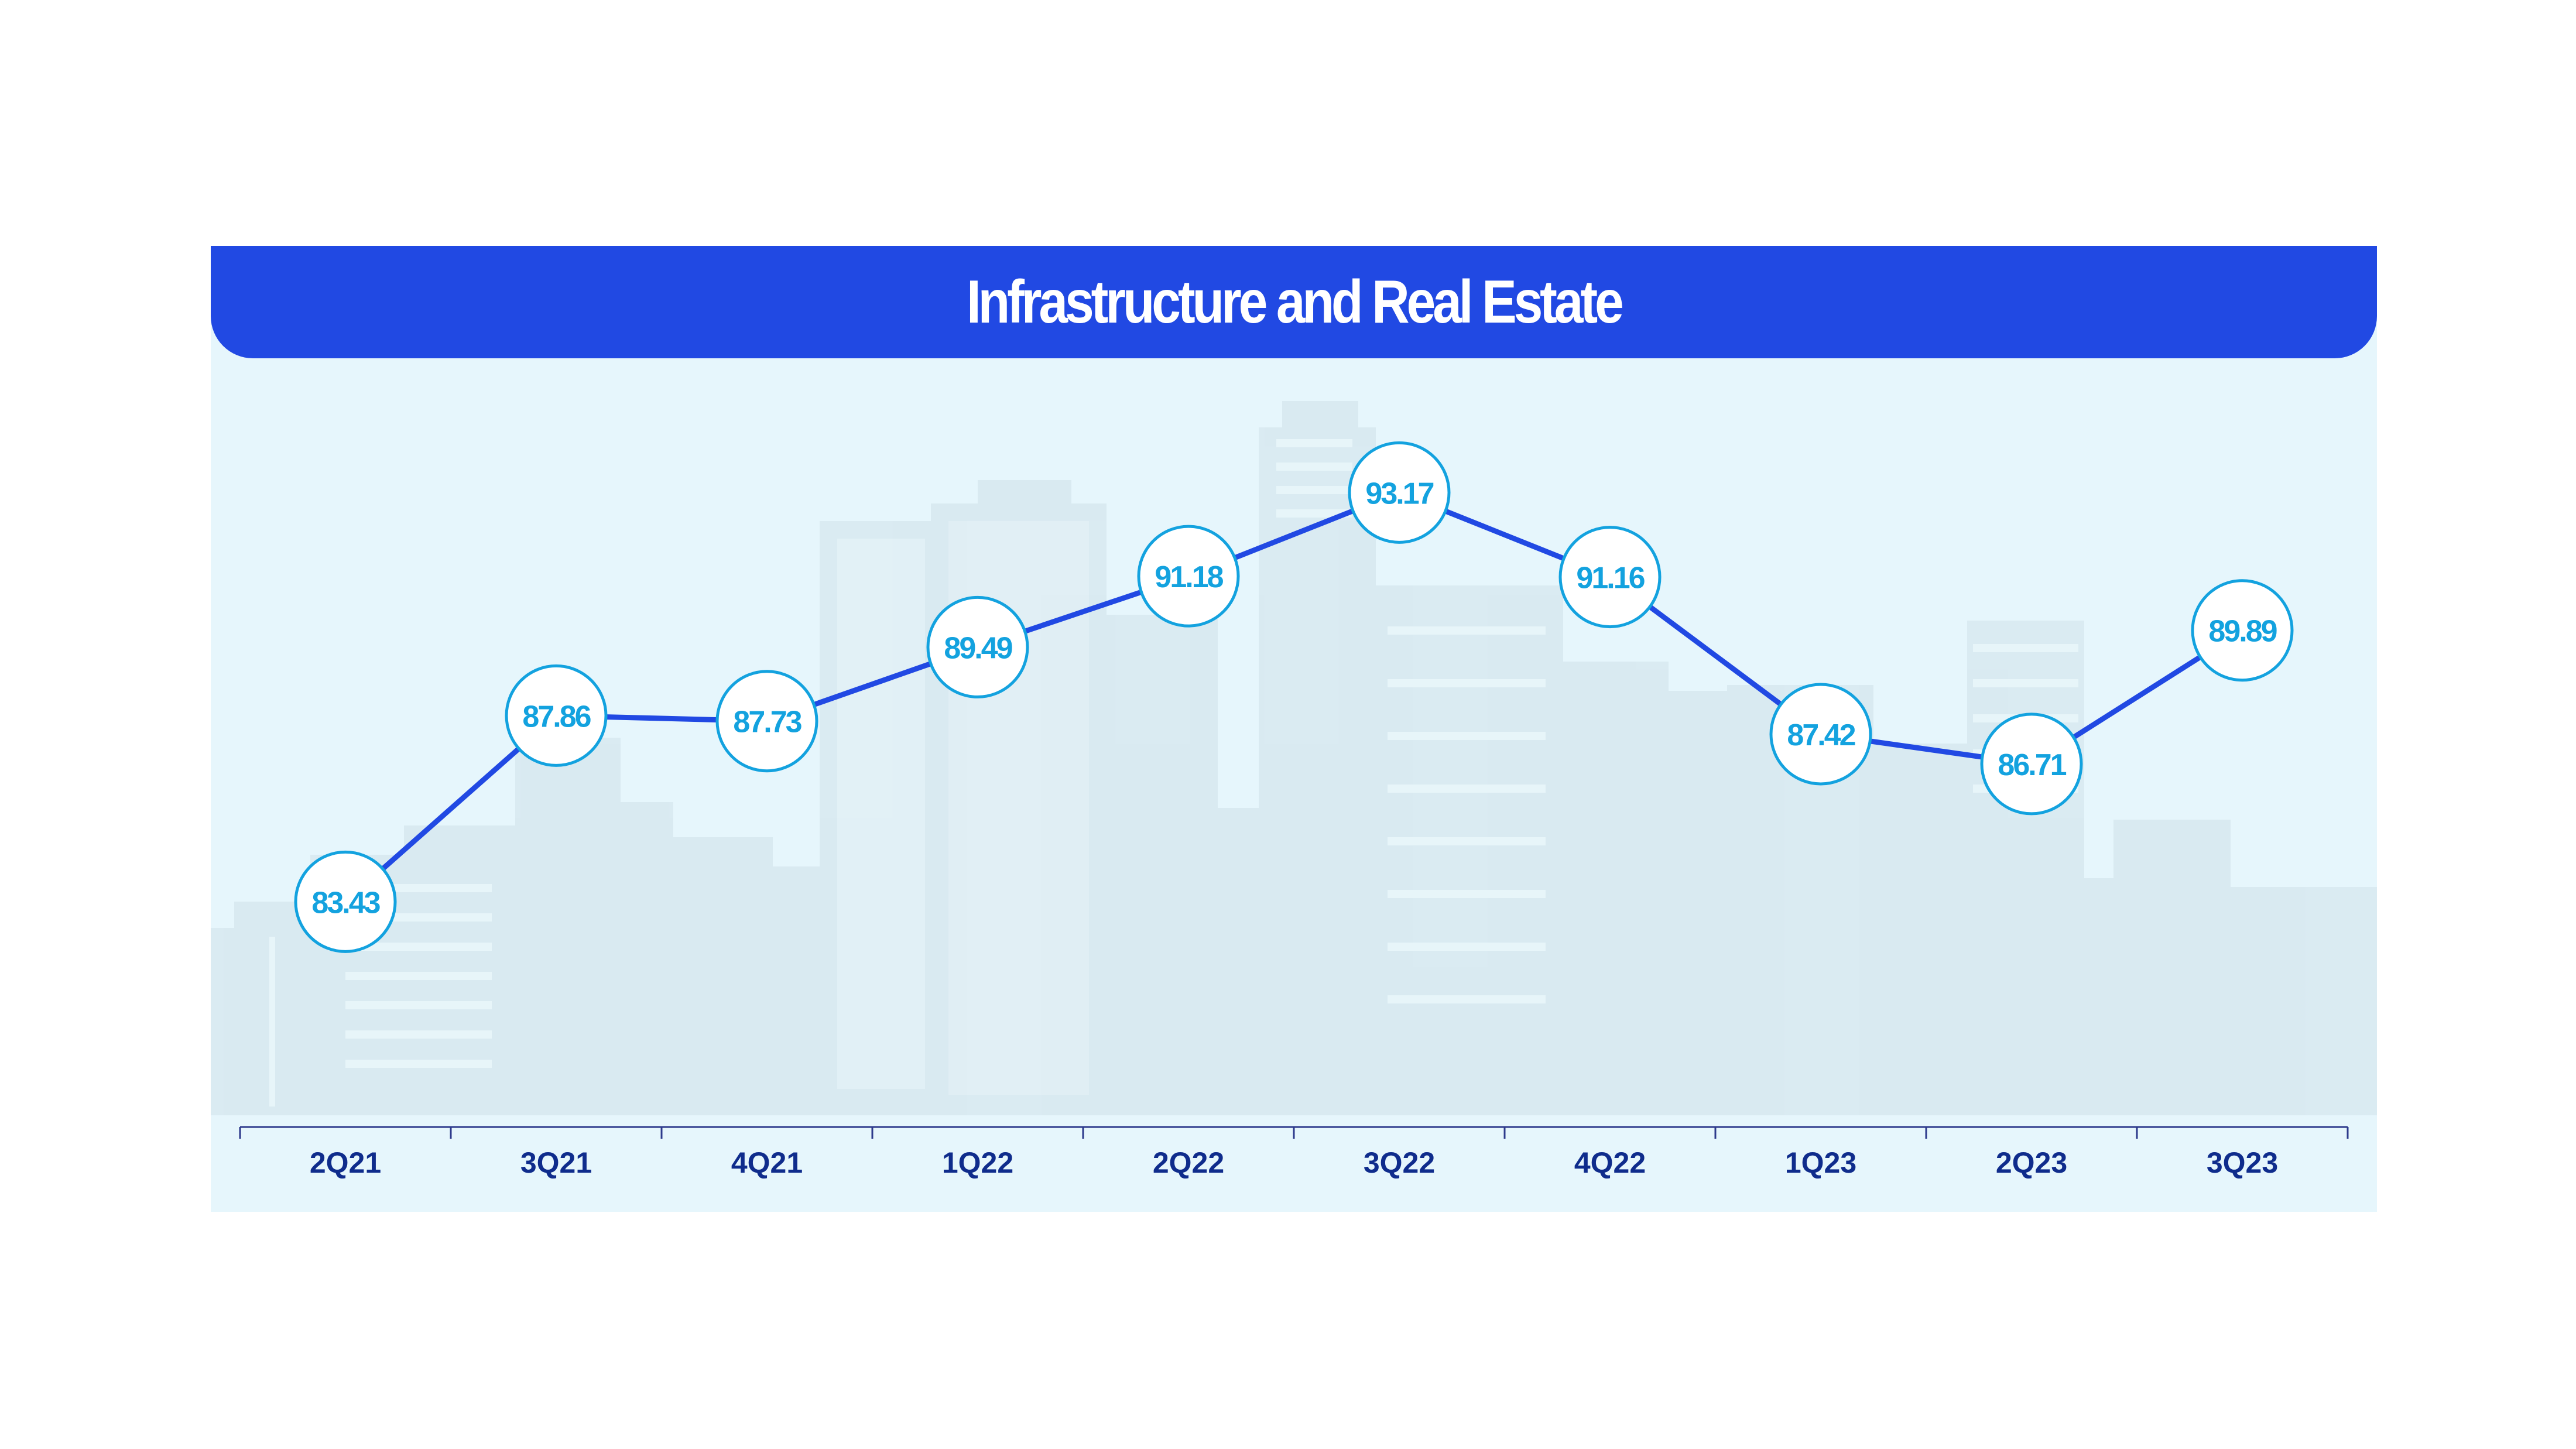 The width and height of the screenshot is (2576, 1449). Describe the element at coordinates (1294, 1162) in the screenshot. I see `x-tick-labels: 2Q21 3Q21 4Q21 1Q22 2Q22 3Q22 4Q22 1Q23 2Q23 3Q23` at that location.